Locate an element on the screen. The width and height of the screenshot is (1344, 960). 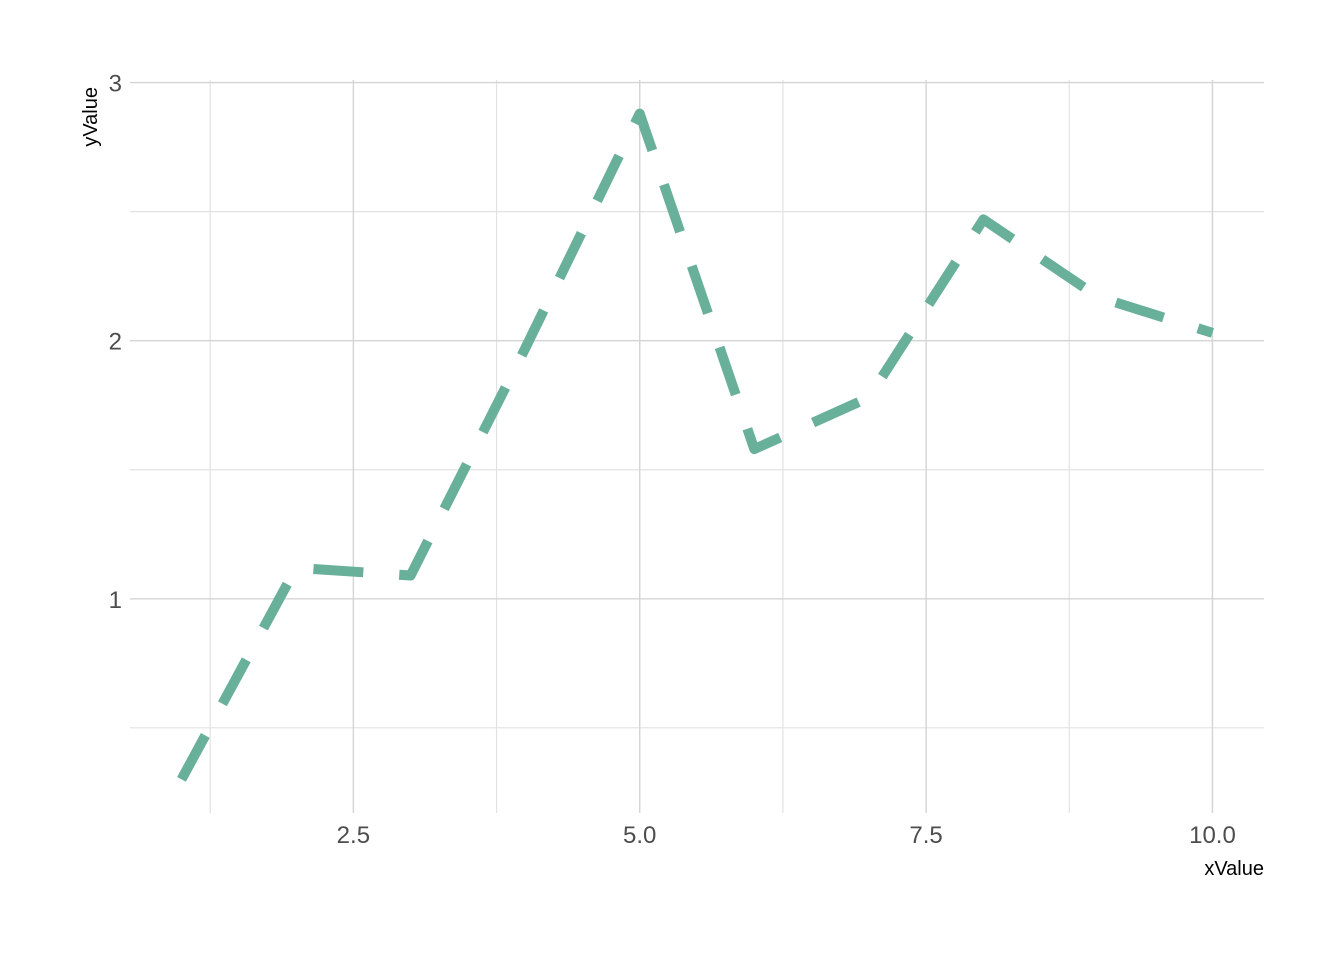
y-tick-label: 2 is located at coordinates (115, 342).